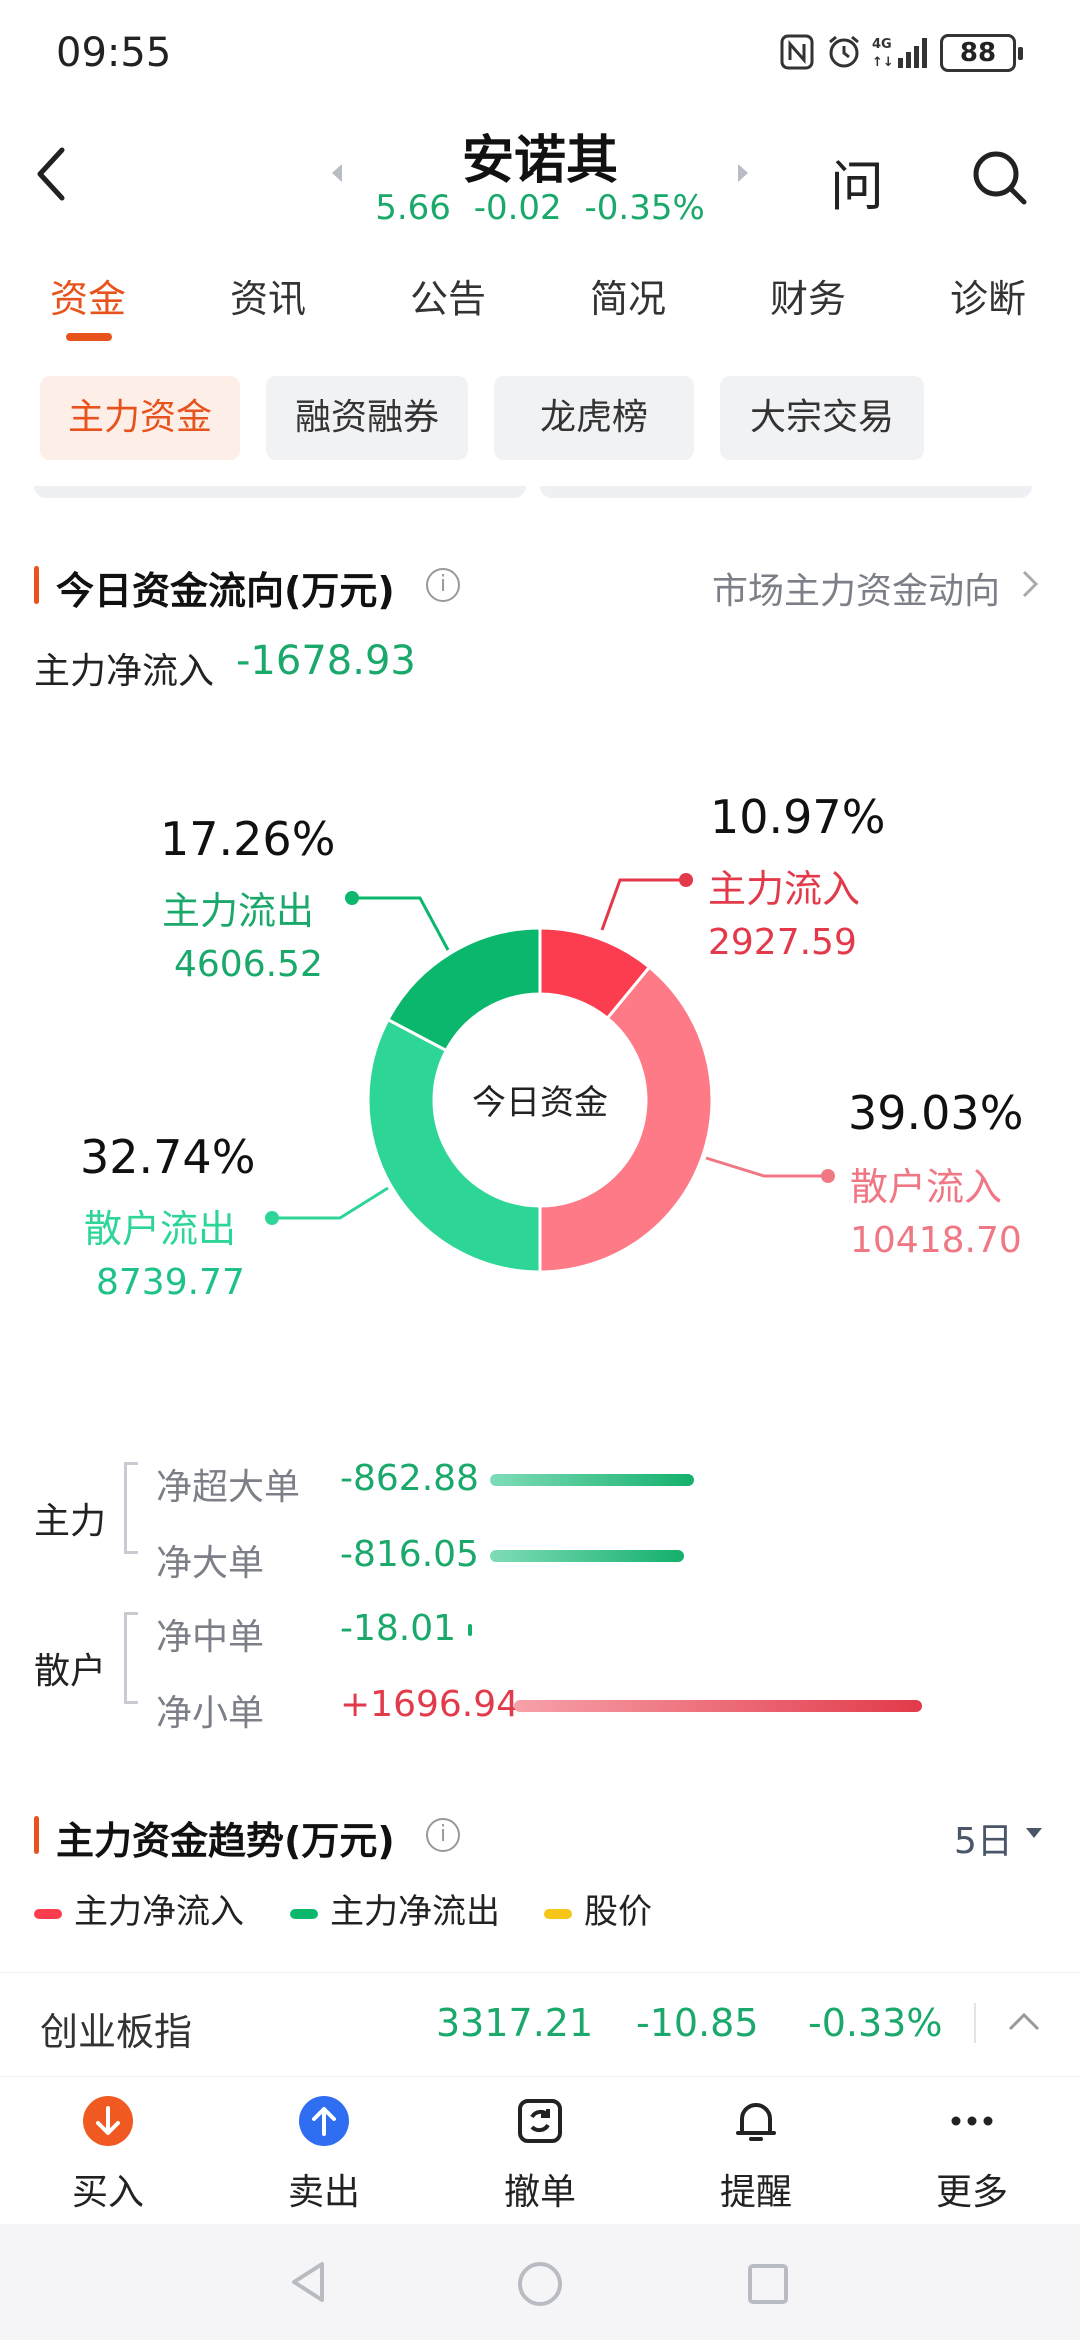 Image resolution: width=1080 pixels, height=2340 pixels. What do you see at coordinates (618, 1912) in the screenshot?
I see `legend-price: 股价` at bounding box center [618, 1912].